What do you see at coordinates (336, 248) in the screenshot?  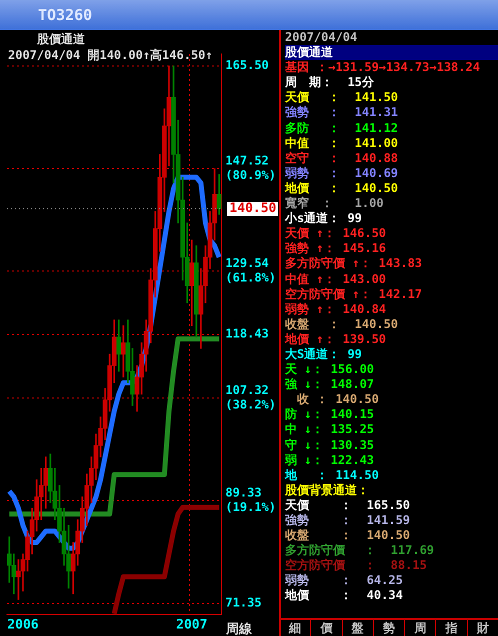 I see `text: 強勢 ↑： 145.16` at bounding box center [336, 248].